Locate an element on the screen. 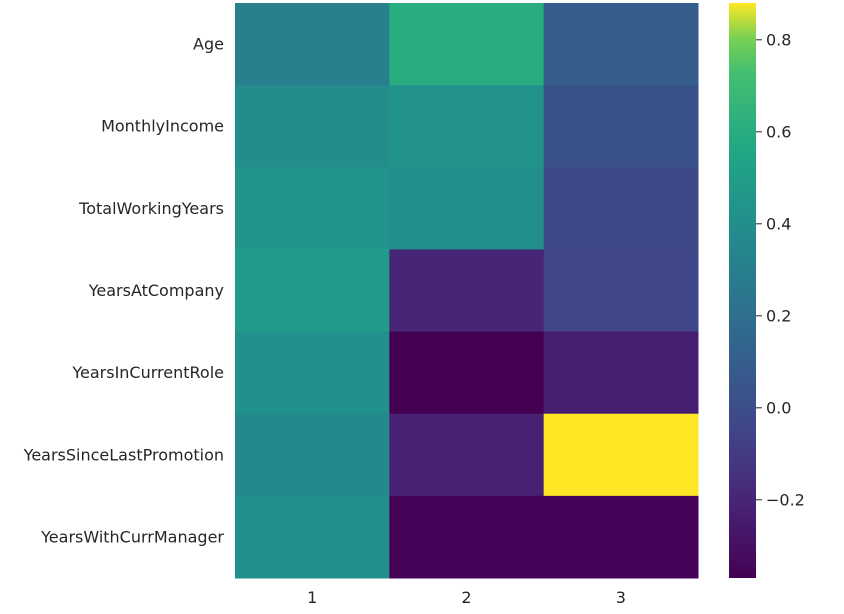 The image size is (844, 614). heatmap-cell-r3-c3 is located at coordinates (621, 208).